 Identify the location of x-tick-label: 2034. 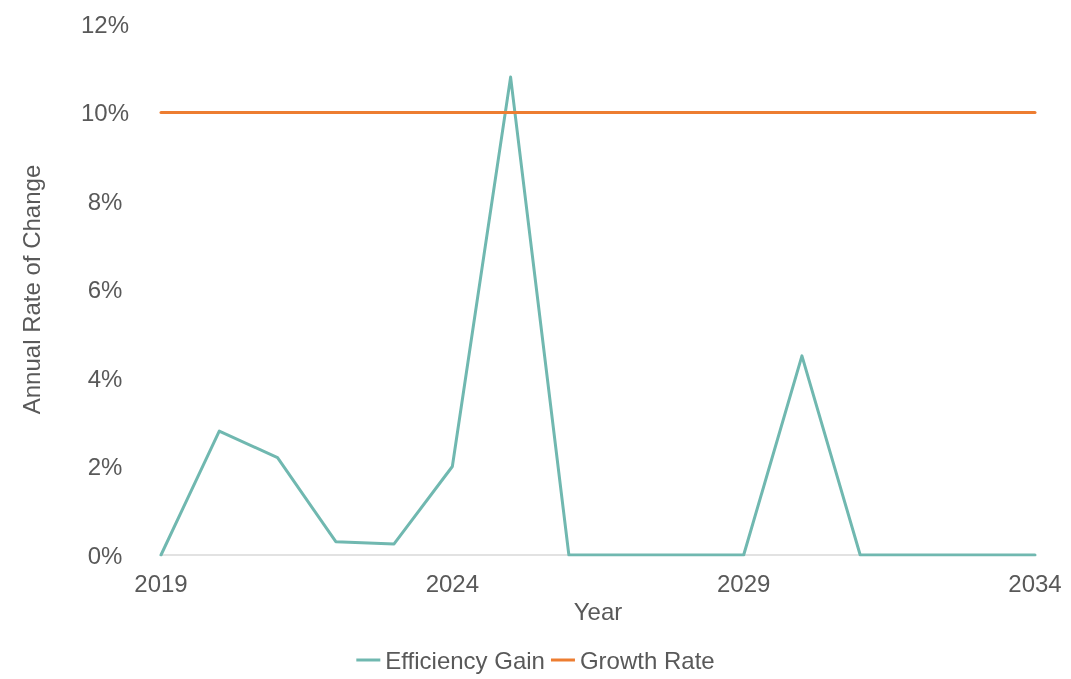
(1035, 583).